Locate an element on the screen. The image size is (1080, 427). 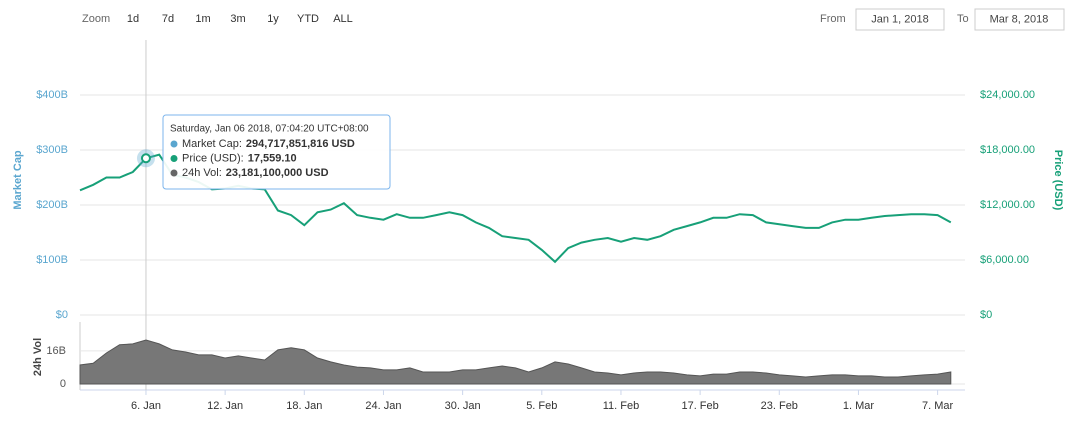
y-axis-title: Market Cap is located at coordinates (18, 180).